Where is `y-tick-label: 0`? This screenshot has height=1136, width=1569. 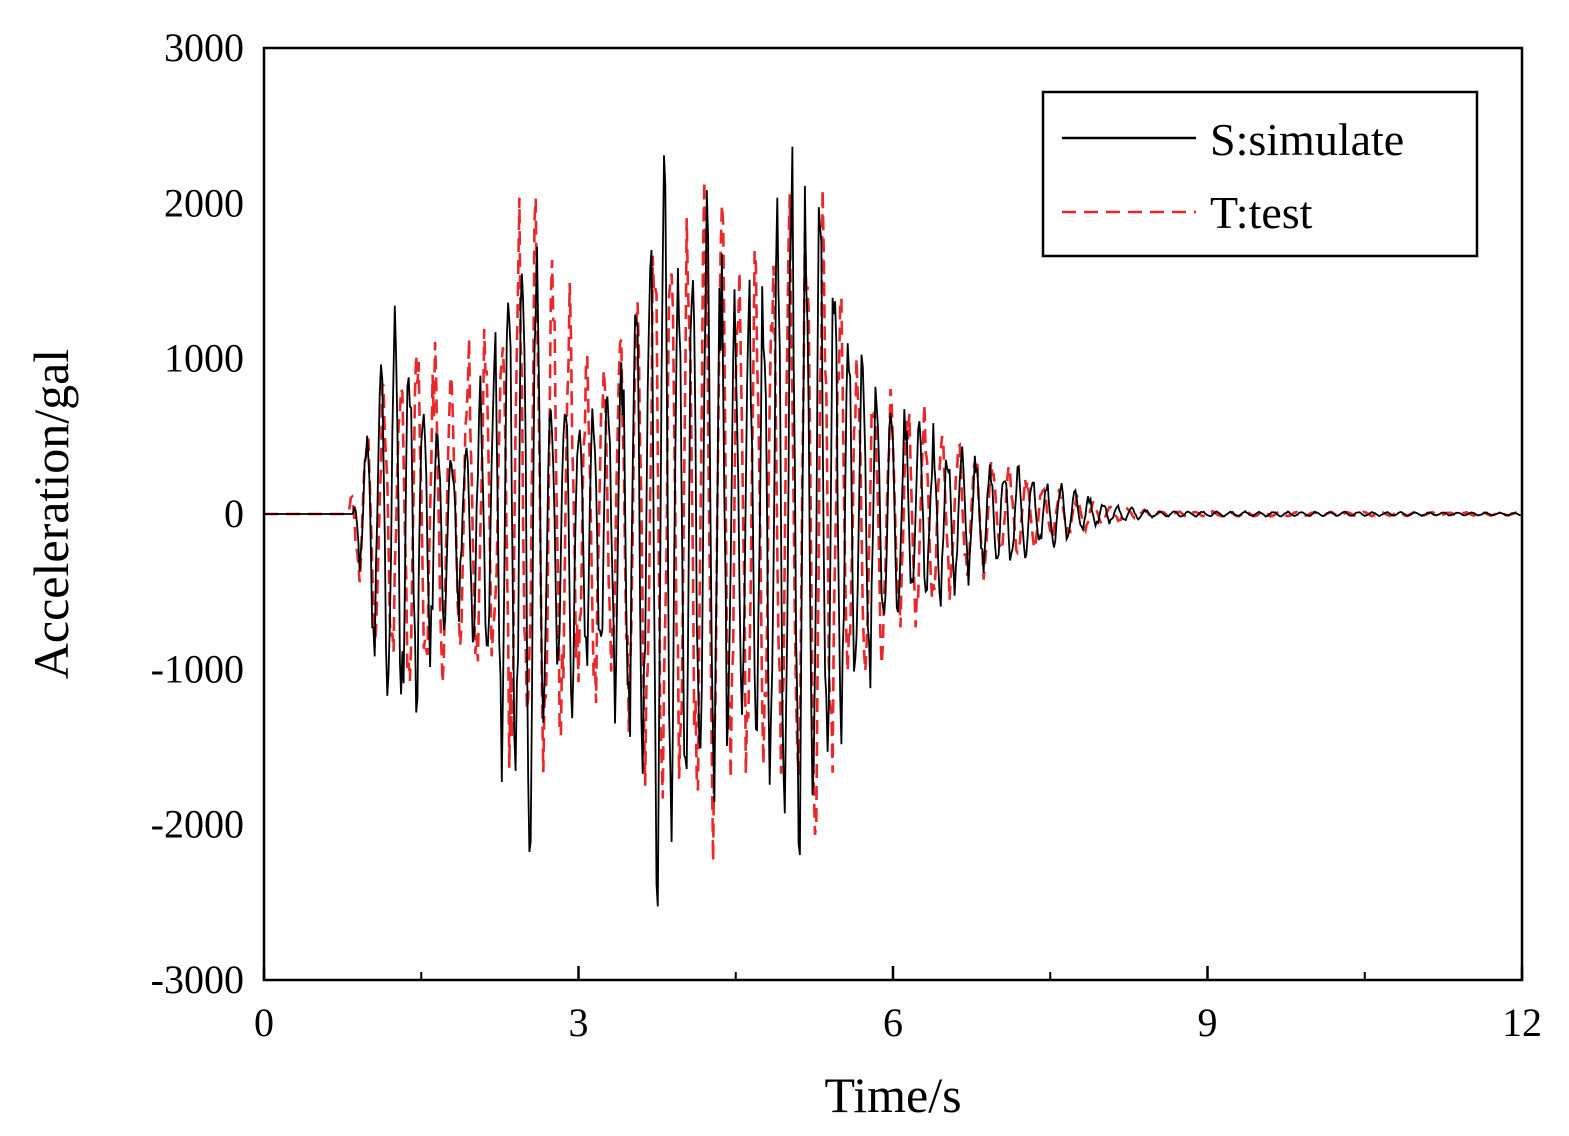 y-tick-label: 0 is located at coordinates (234, 513).